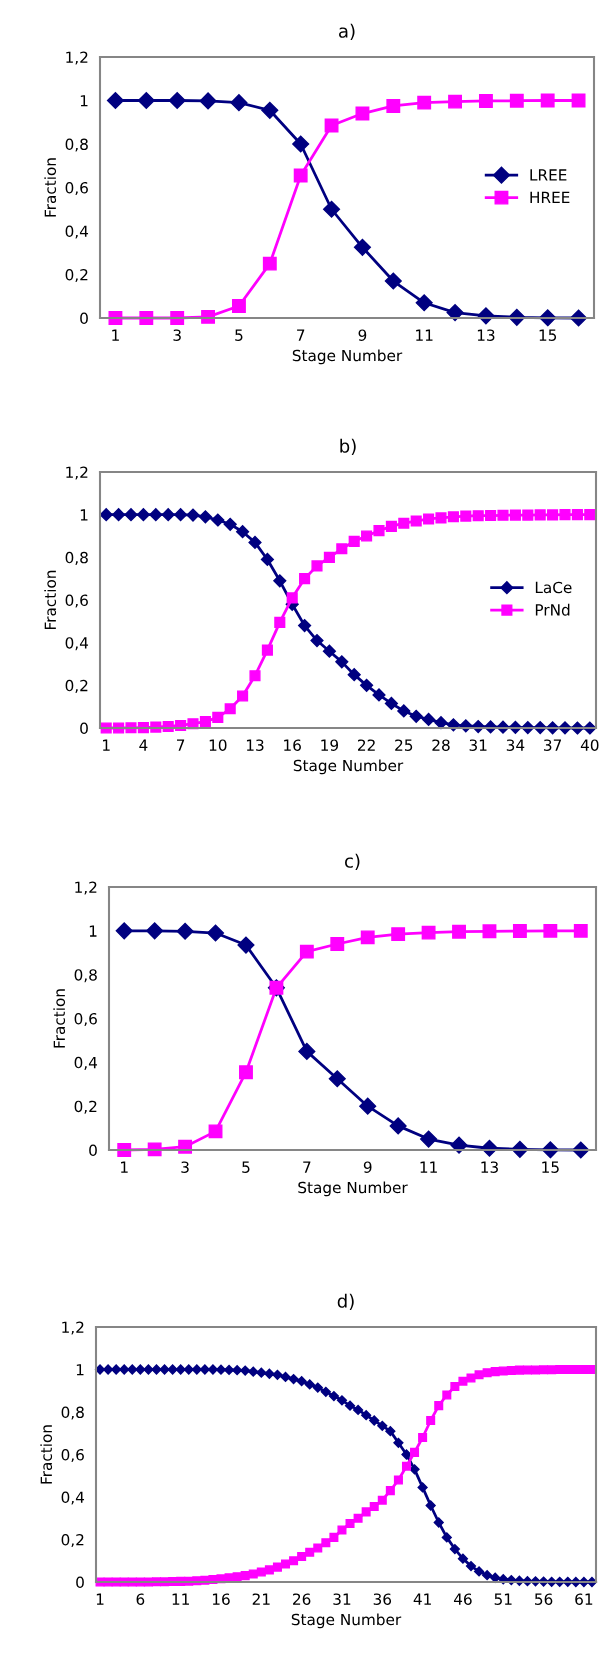  Describe the element at coordinates (302, 1599) in the screenshot. I see `x-tick-label: 26` at that location.